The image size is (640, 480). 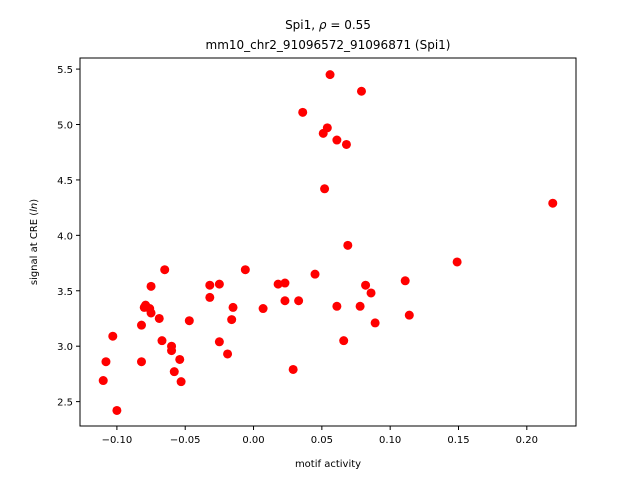 I want to click on x-tick: 0.15, so click(x=458, y=436).